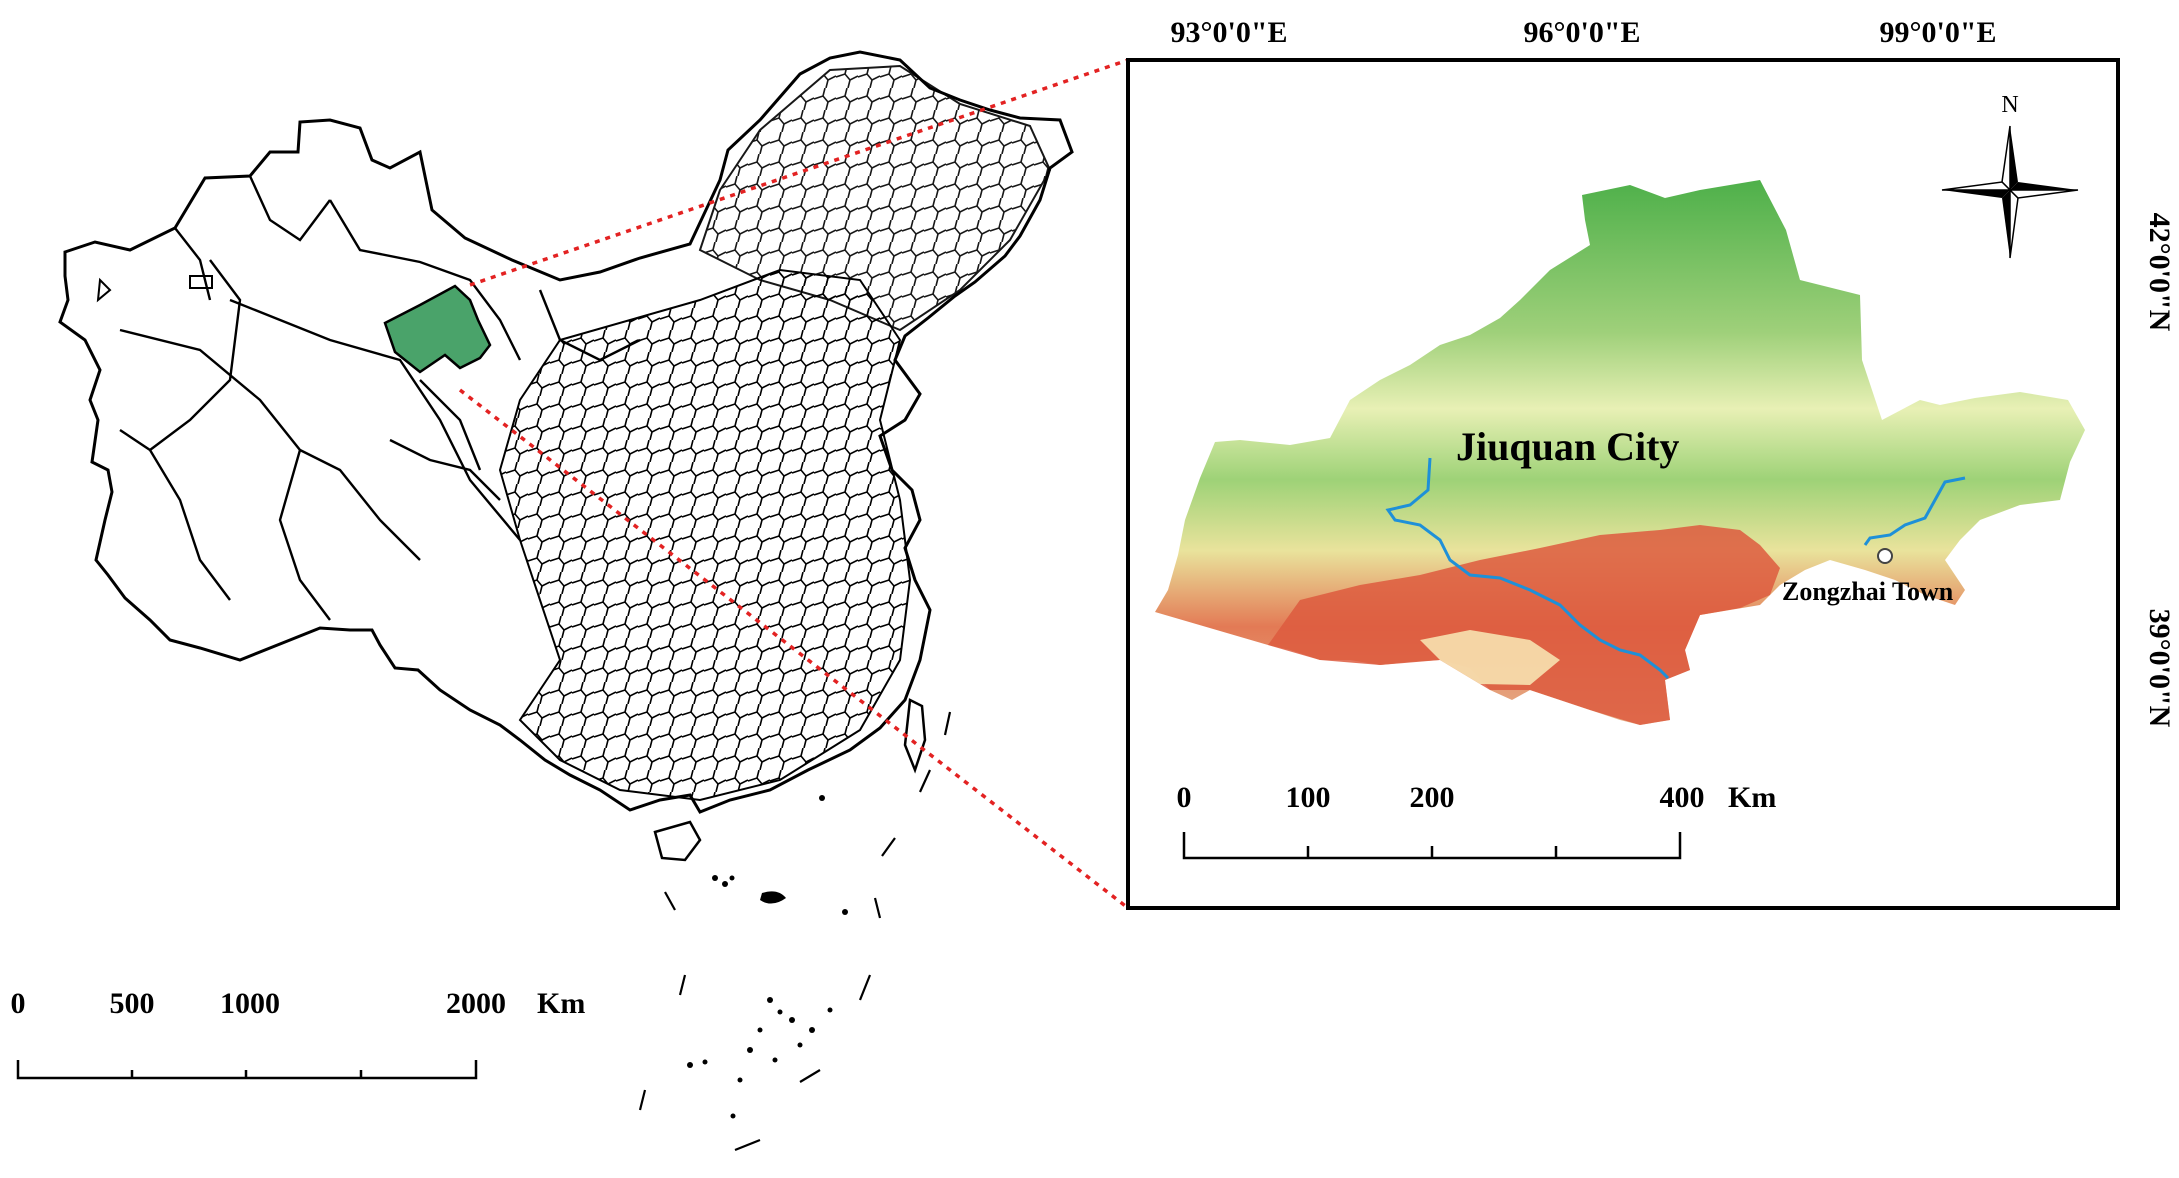 This screenshot has height=1178, width=2179. What do you see at coordinates (1582, 32) in the screenshot?
I see `longitude-label-96e: 96°0'0"E` at bounding box center [1582, 32].